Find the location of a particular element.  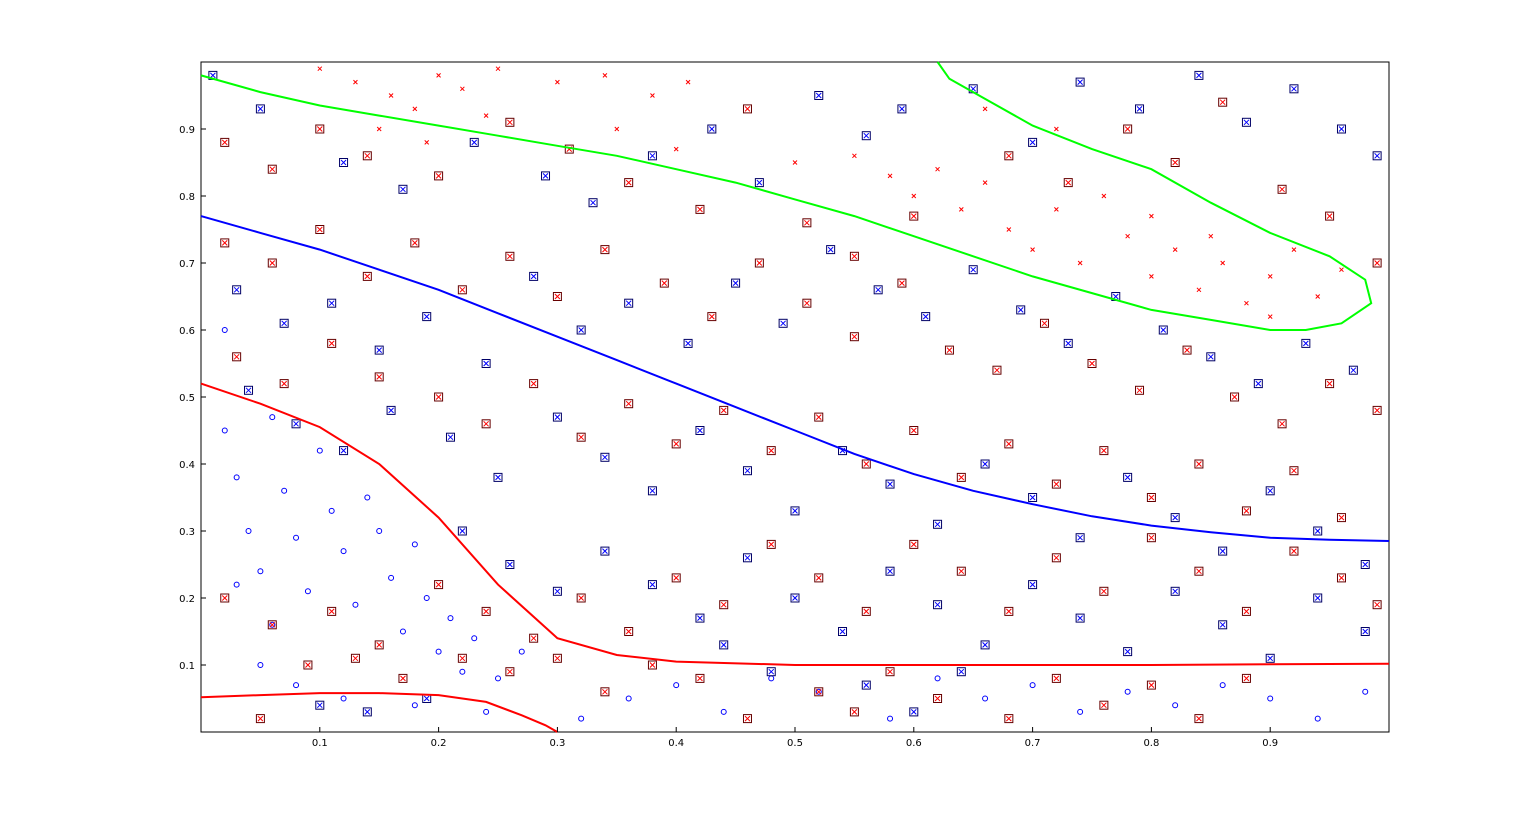

x-tick-label: 0.8 is located at coordinates (1151, 743).